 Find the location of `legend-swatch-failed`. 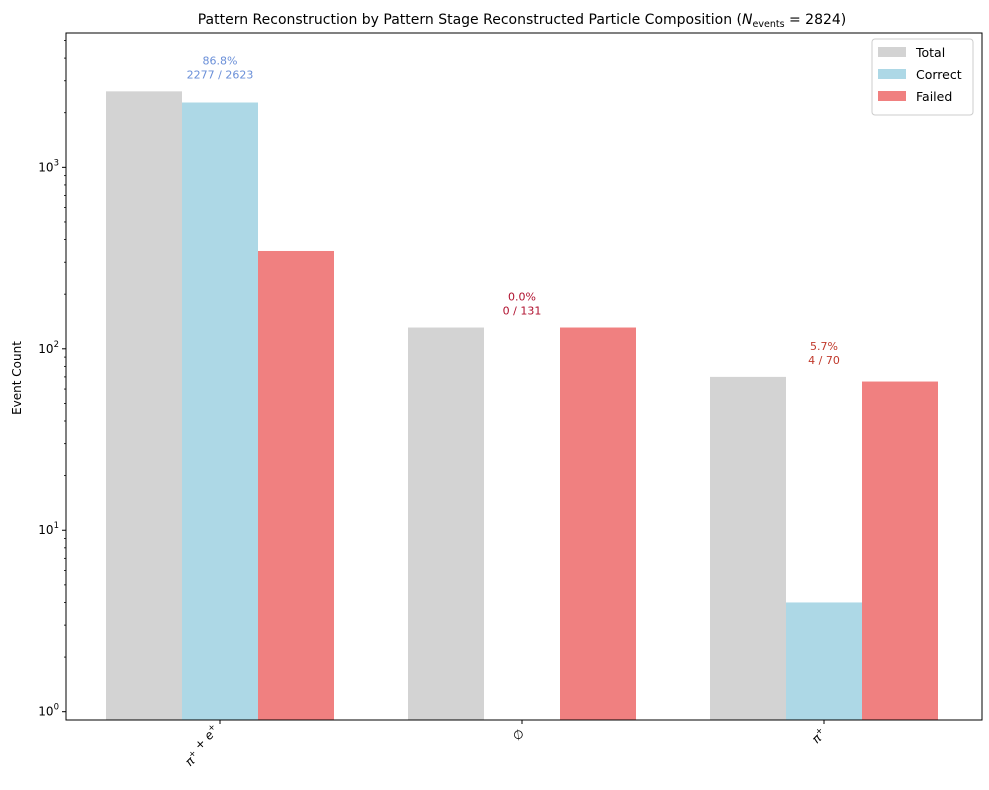

legend-swatch-failed is located at coordinates (892, 96).